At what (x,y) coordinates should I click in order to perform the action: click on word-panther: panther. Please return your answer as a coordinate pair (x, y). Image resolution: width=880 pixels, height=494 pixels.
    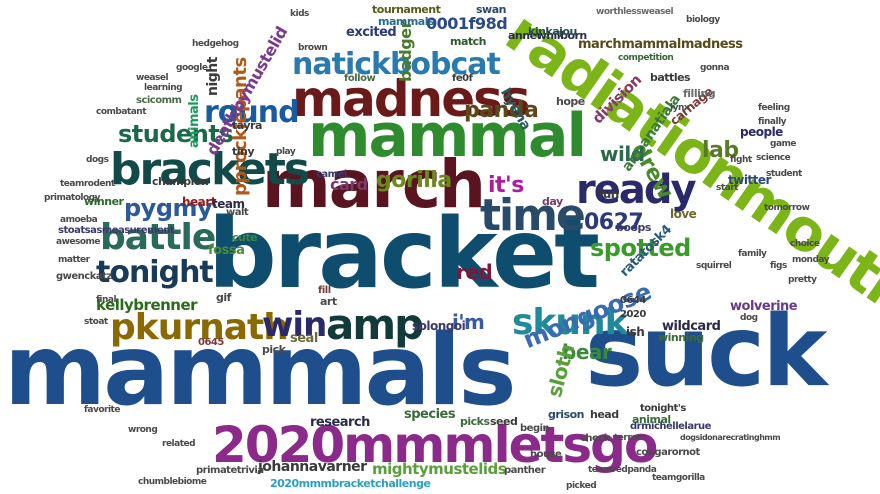
    Looking at the image, I should click on (525, 470).